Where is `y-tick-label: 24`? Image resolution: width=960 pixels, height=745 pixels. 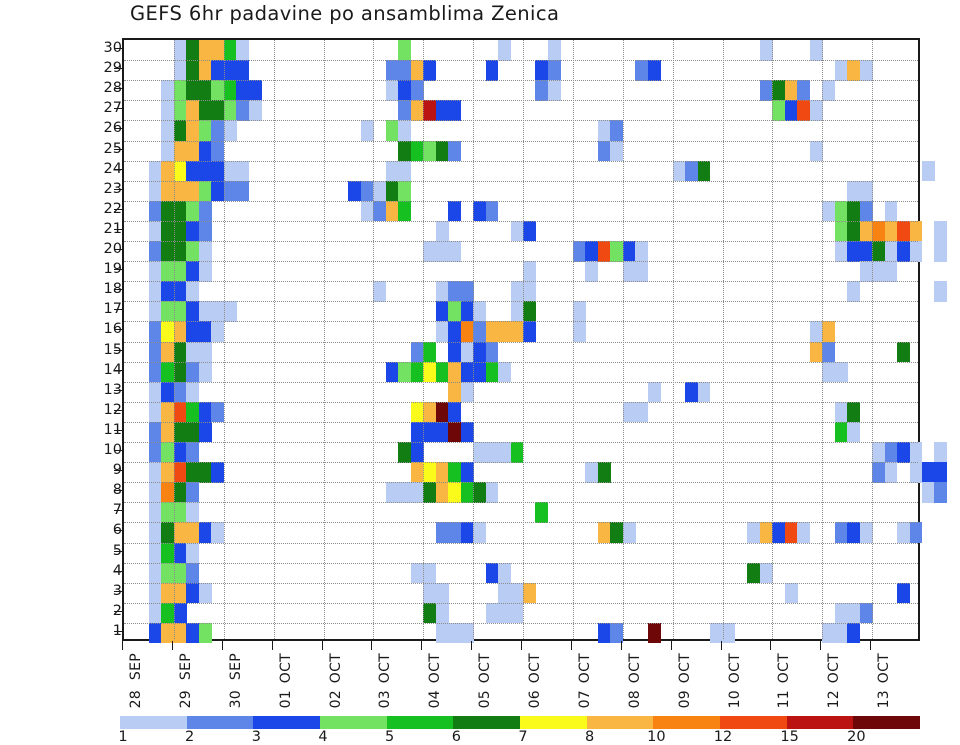
y-tick-label: 24 is located at coordinates (112, 168).